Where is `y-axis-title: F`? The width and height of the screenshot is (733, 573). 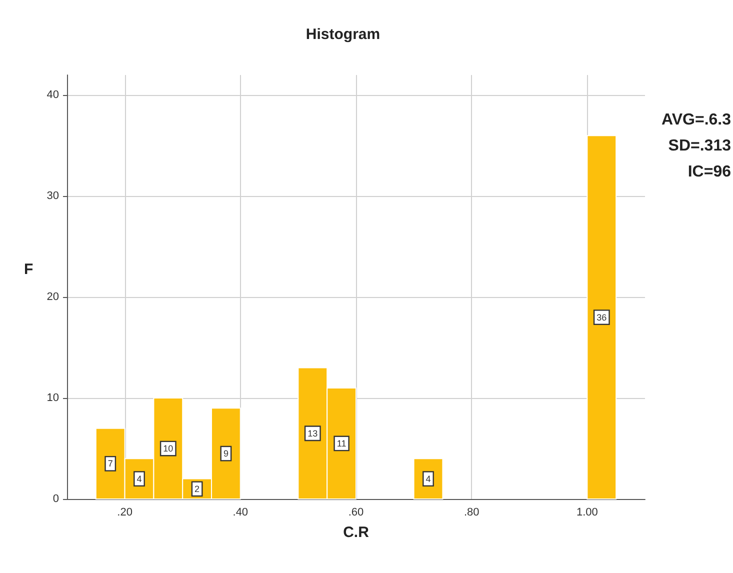
y-axis-title: F is located at coordinates (29, 269).